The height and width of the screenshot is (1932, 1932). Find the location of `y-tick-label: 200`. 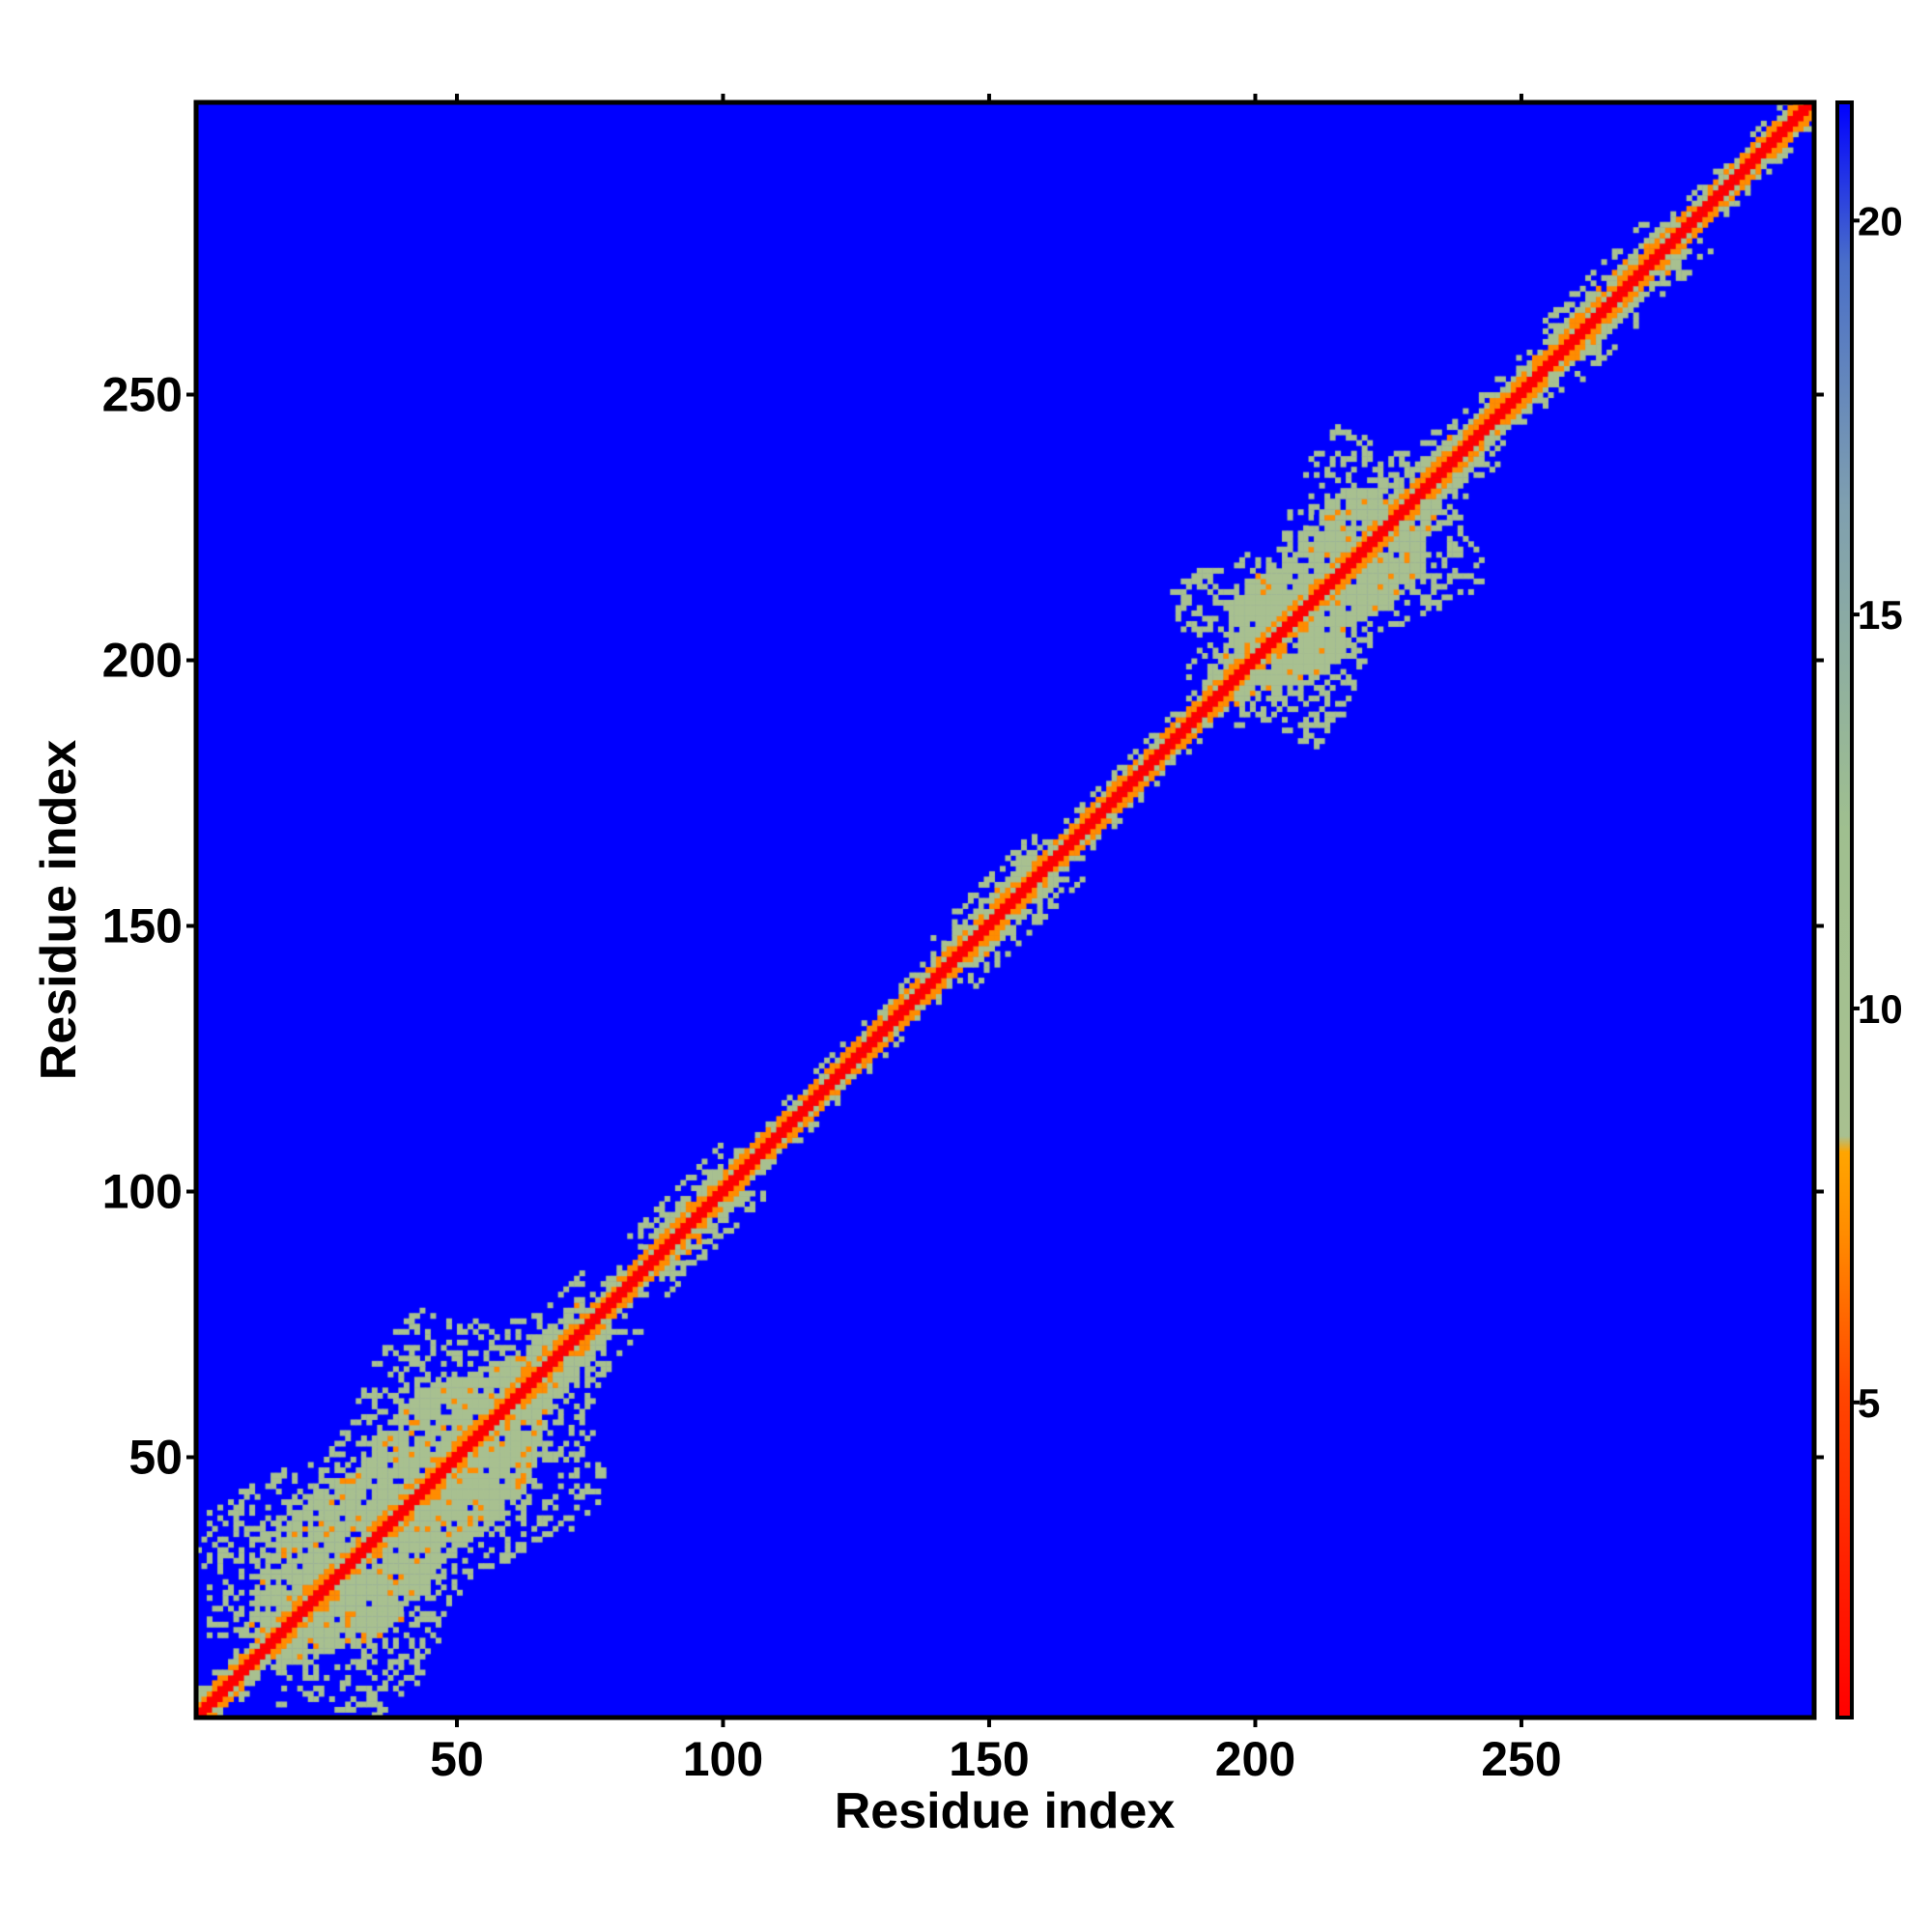

y-tick-label: 200 is located at coordinates (142, 661).